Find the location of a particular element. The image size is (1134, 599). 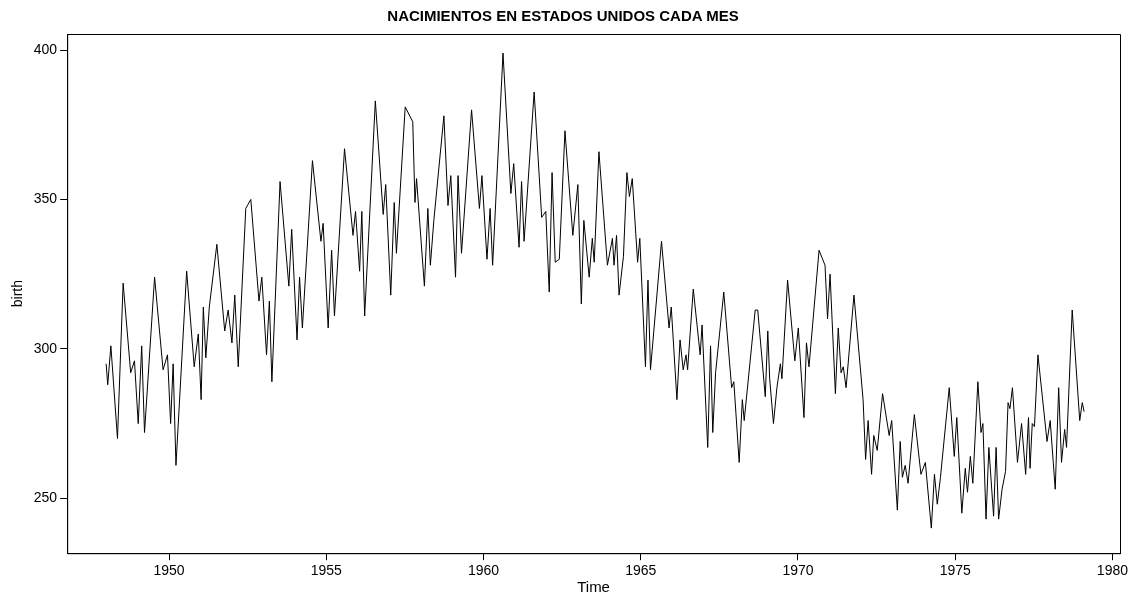

y-tick-label: 350 is located at coordinates (45, 198).